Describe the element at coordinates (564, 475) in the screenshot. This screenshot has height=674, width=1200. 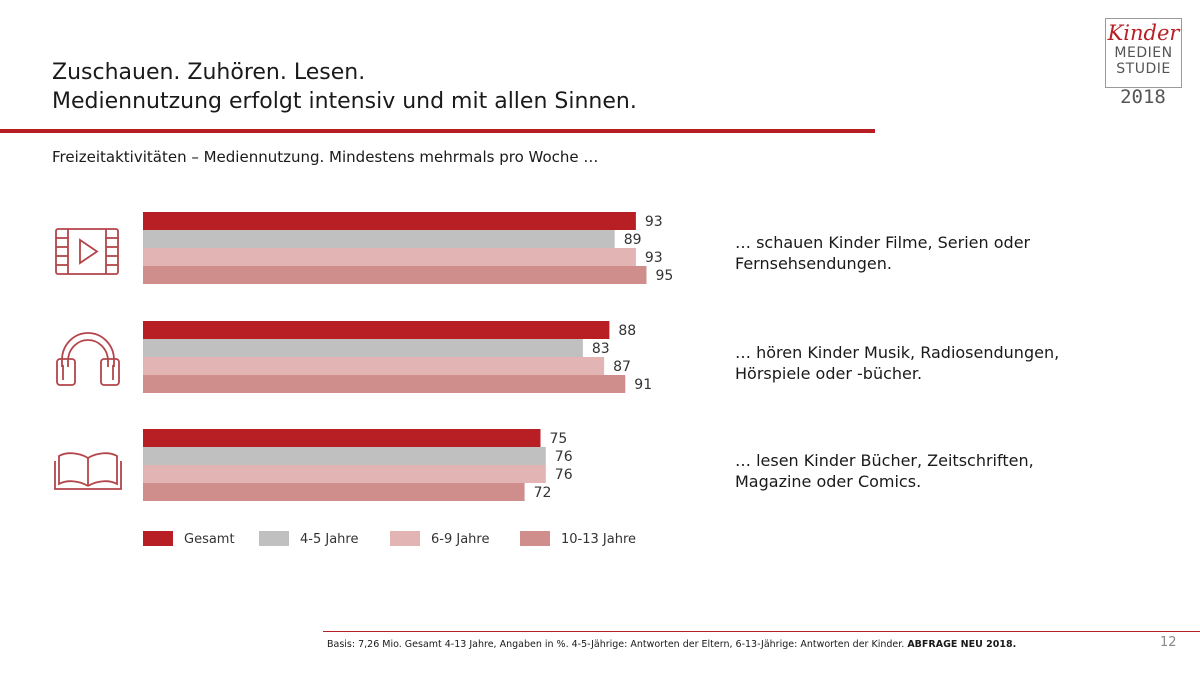
I see `data-label-6-9-jahre-3: 76` at that location.